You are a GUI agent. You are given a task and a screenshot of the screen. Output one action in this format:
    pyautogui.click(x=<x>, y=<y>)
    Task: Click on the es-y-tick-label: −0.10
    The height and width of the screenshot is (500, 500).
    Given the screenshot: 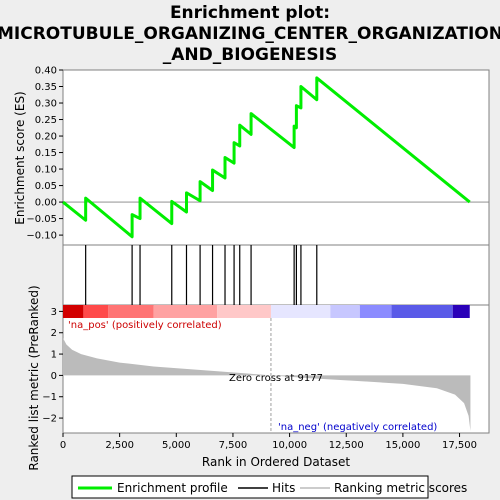 What is the action you would take?
    pyautogui.click(x=41, y=236)
    